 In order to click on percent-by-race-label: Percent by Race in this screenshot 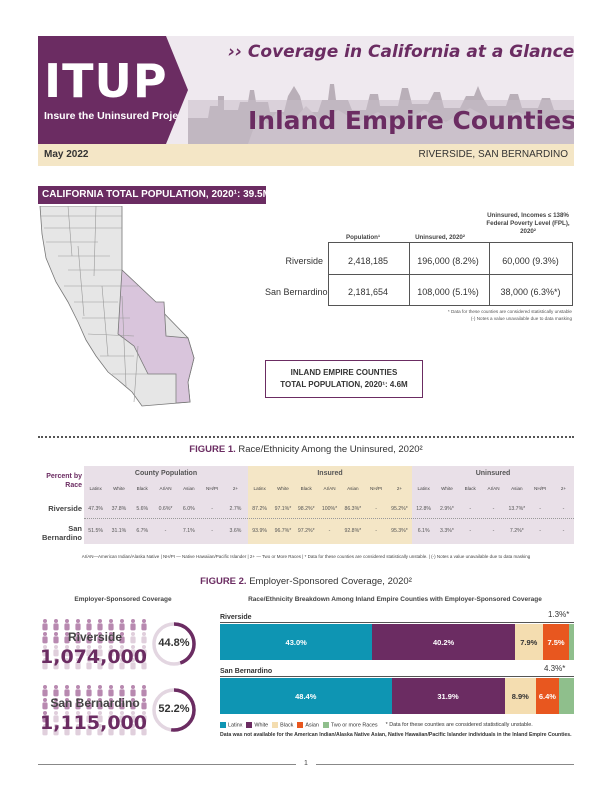, I will do `click(64, 481)`.